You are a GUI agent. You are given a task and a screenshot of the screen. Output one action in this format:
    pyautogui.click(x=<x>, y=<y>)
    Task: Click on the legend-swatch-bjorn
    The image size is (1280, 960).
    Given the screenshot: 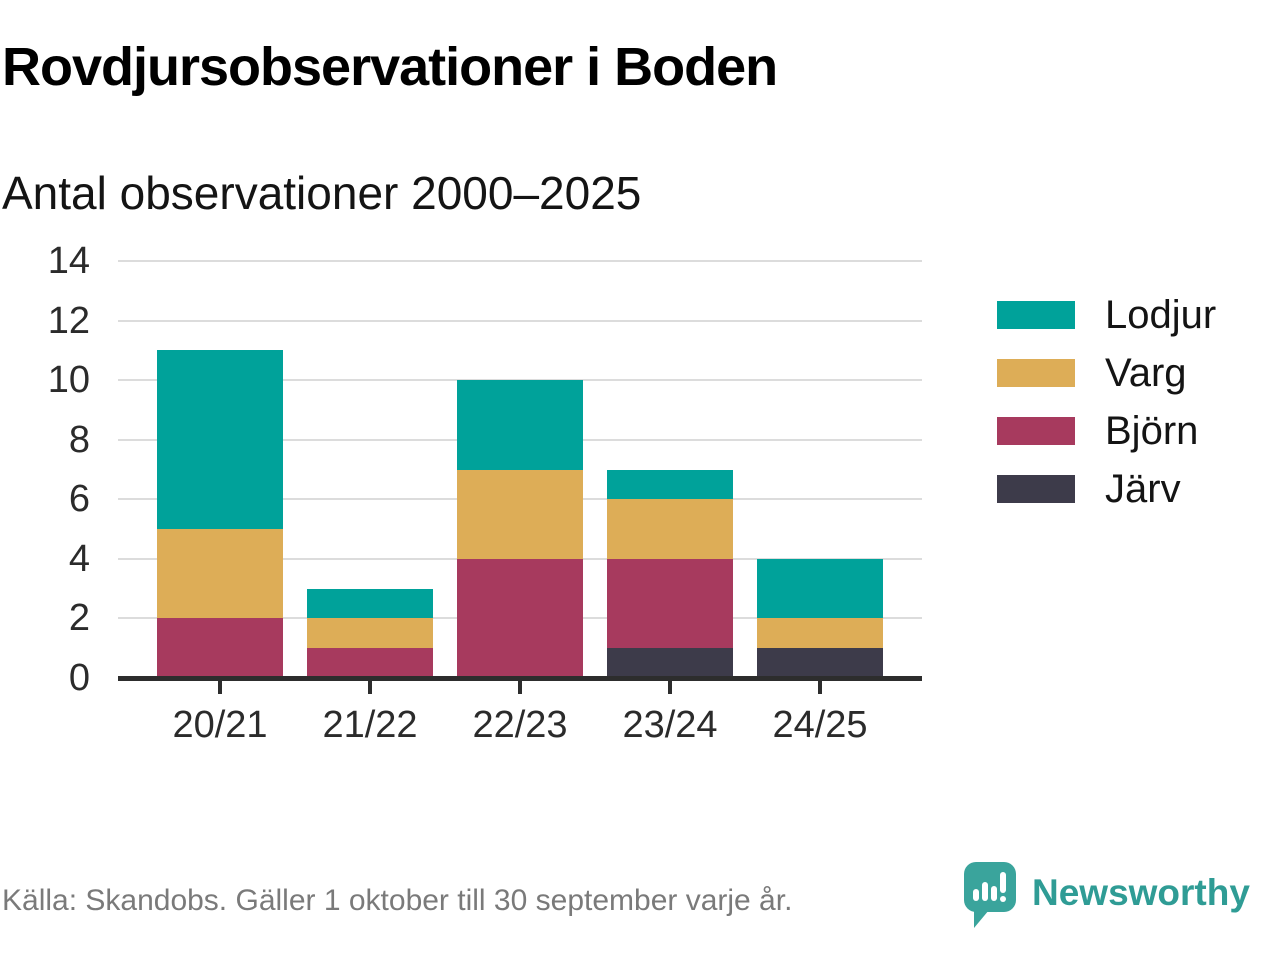 What is the action you would take?
    pyautogui.click(x=1036, y=431)
    